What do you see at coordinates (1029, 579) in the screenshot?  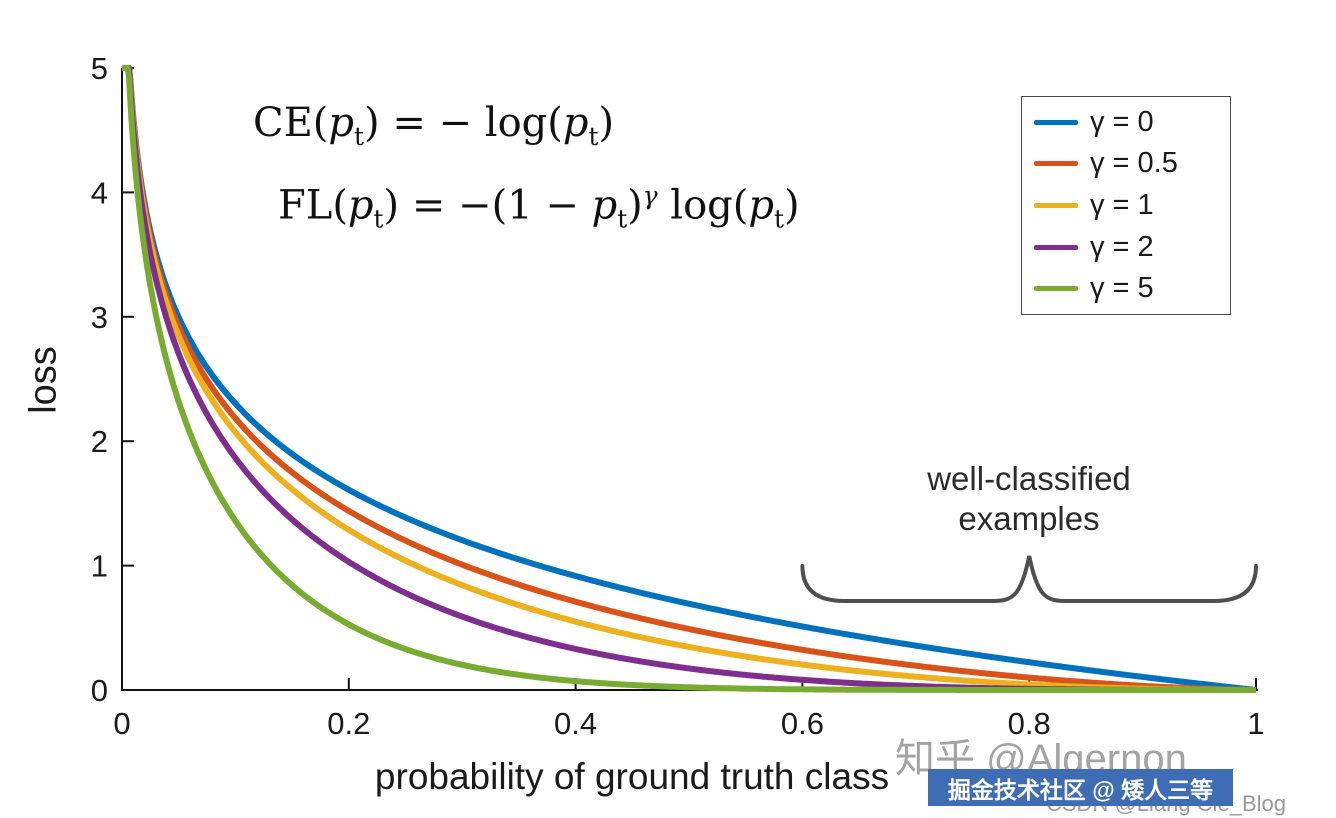 I see `brace-annotation` at bounding box center [1029, 579].